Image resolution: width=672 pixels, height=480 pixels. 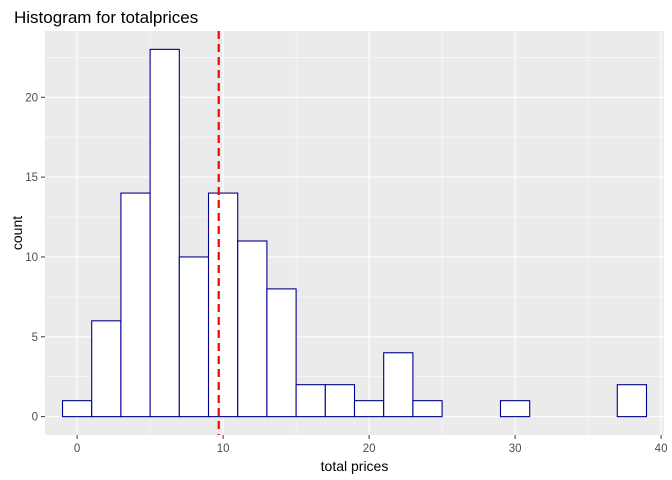 I want to click on x-axis-ticks: 0 10 20 30 40, so click(x=371, y=445).